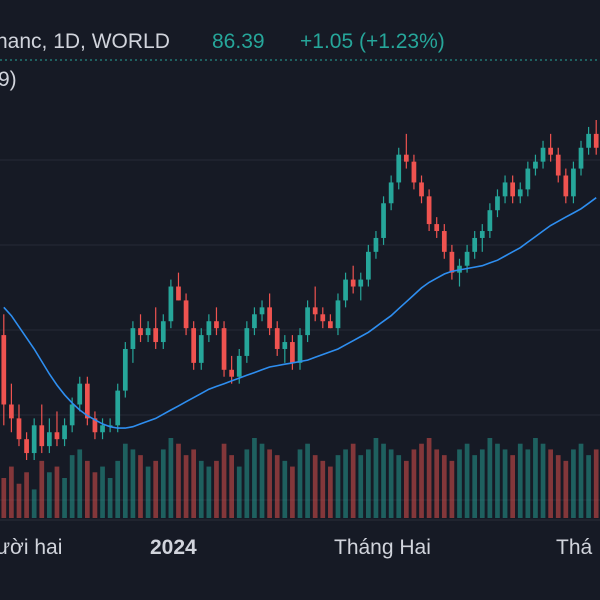 The width and height of the screenshot is (600, 600). What do you see at coordinates (372, 41) in the screenshot?
I see `price-change: +1.05 (+1.23%)` at bounding box center [372, 41].